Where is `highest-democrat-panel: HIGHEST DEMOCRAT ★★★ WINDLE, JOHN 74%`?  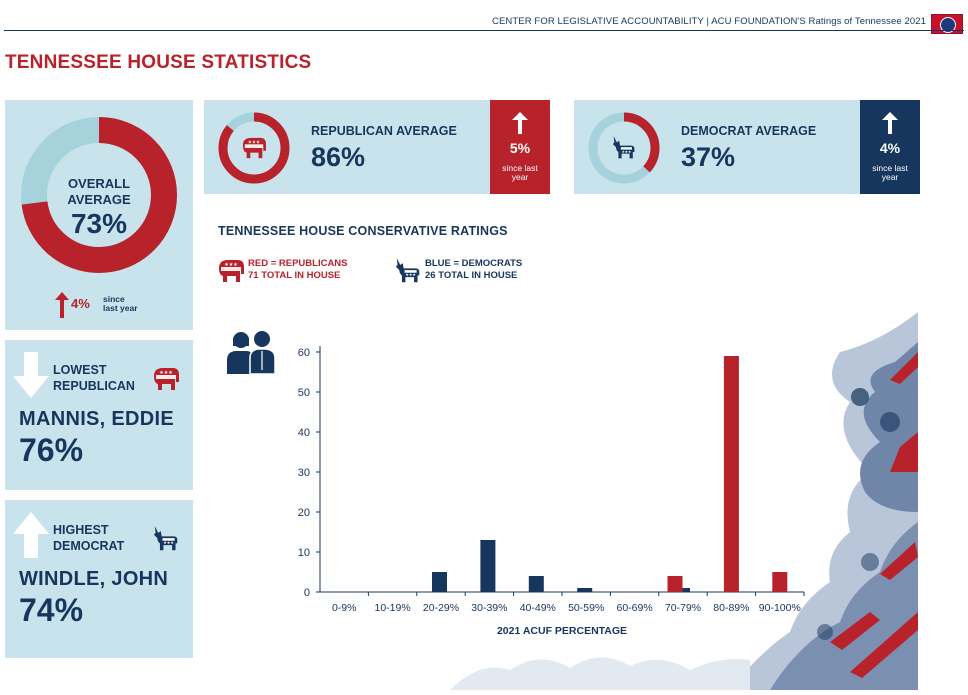 highest-democrat-panel: HIGHEST DEMOCRAT ★★★ WINDLE, JOHN 74% is located at coordinates (99, 579).